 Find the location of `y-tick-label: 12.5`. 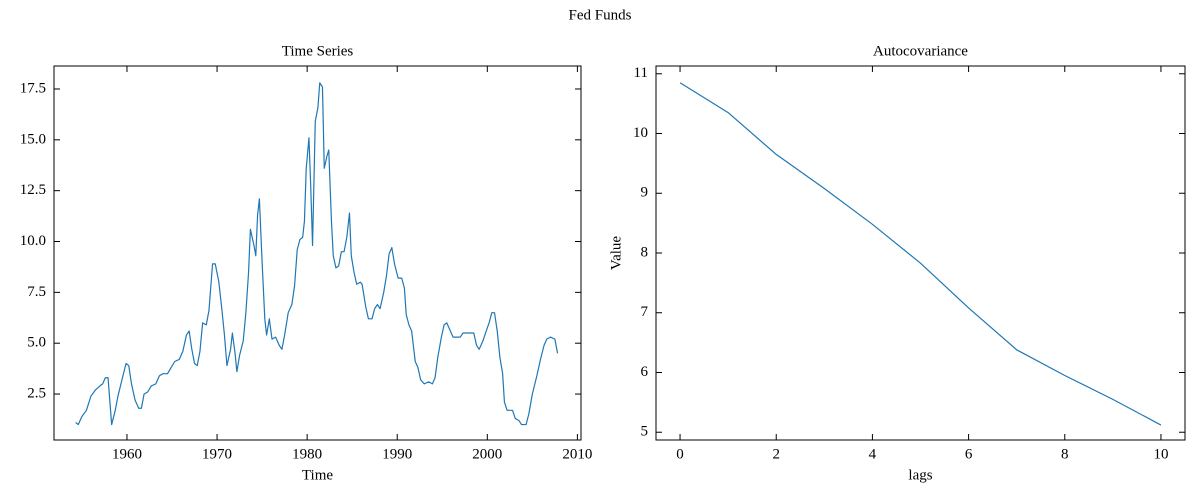

y-tick-label: 12.5 is located at coordinates (33, 190).